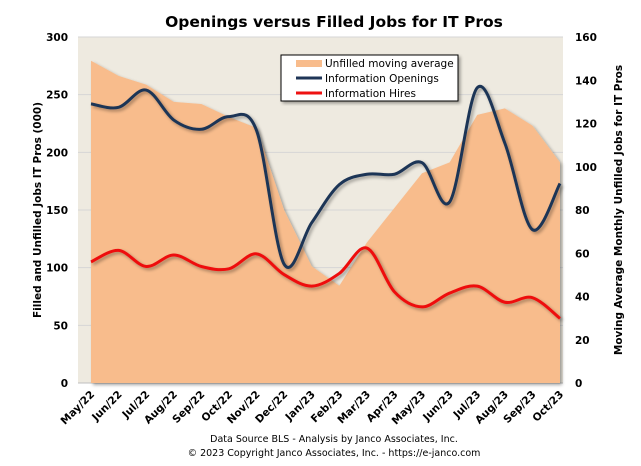 Image resolution: width=641 pixels, height=466 pixels. What do you see at coordinates (586, 81) in the screenshot?
I see `y-tick-label-right: 140` at bounding box center [586, 81].